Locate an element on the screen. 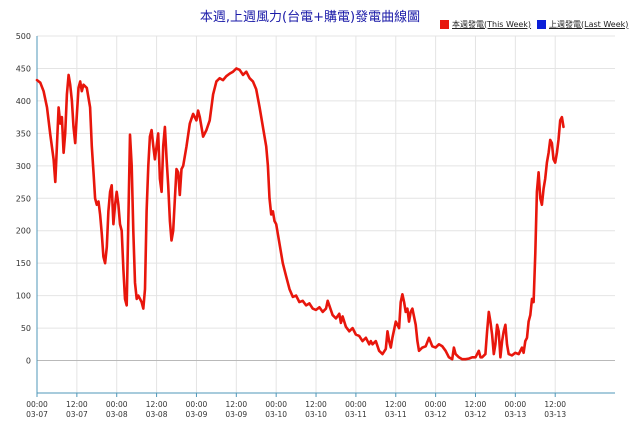  y-tick-label: 0 is located at coordinates (28, 361).